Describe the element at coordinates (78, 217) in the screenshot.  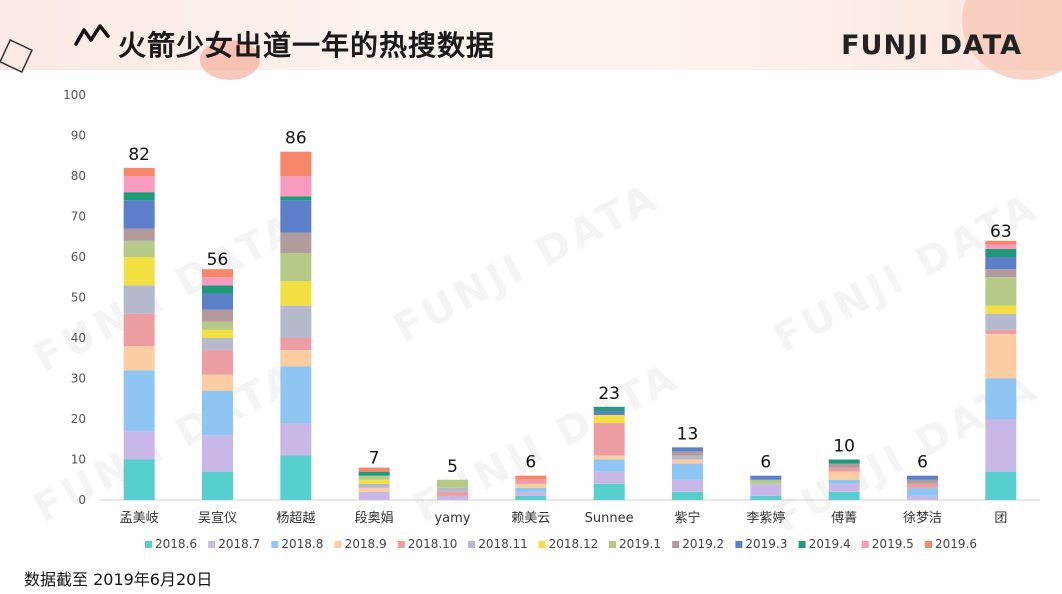
I see `y-tick-label: 70` at that location.